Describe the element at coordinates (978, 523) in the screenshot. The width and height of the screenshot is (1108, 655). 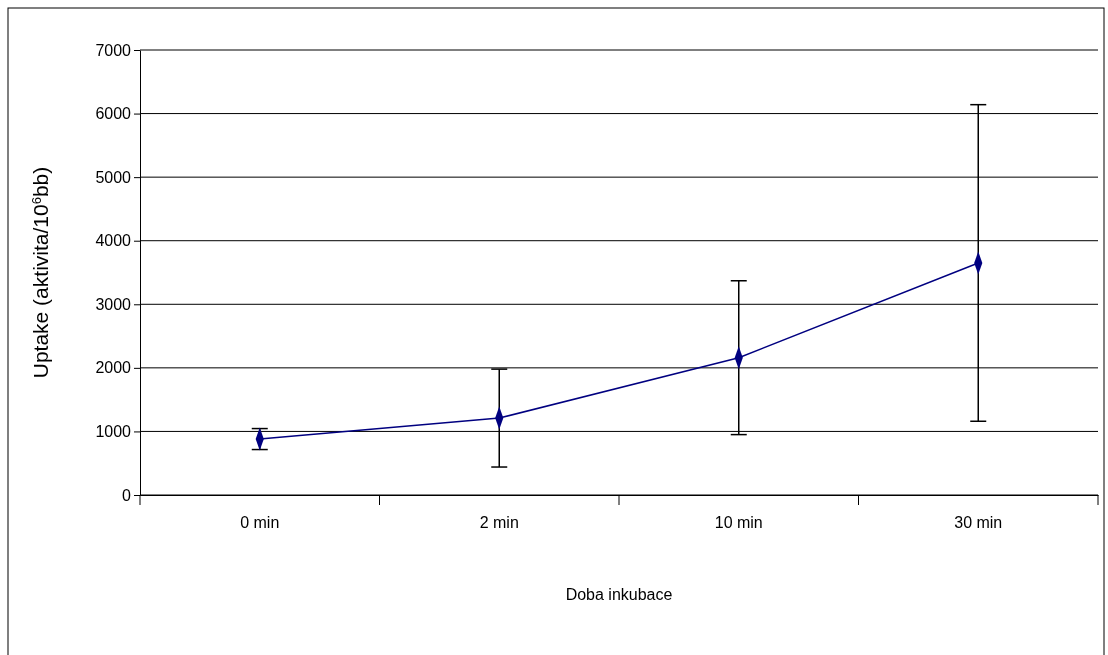
I see `x-tick-label: 30 min` at that location.